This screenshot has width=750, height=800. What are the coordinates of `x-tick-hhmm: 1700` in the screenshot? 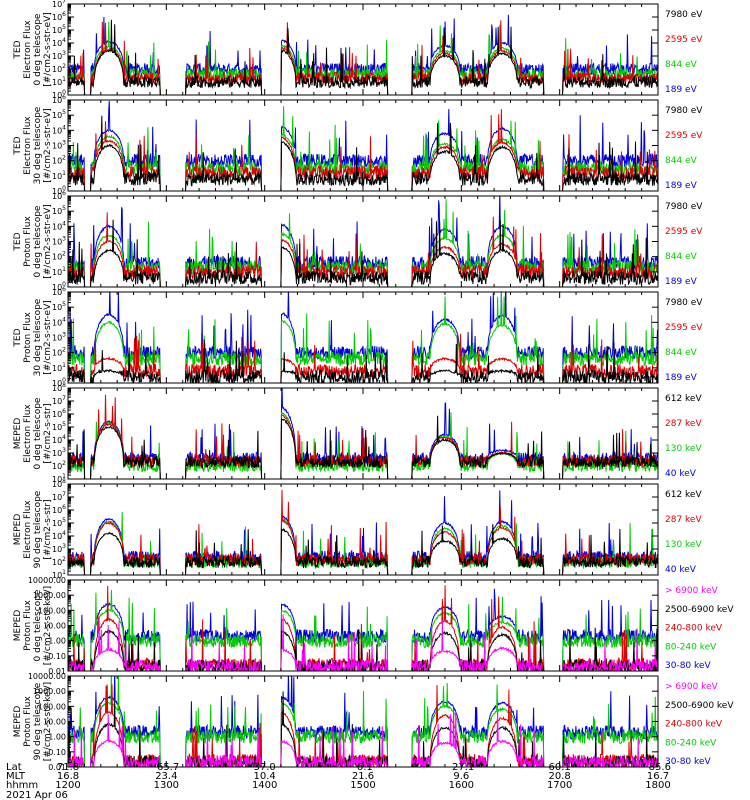 It's located at (559, 785).